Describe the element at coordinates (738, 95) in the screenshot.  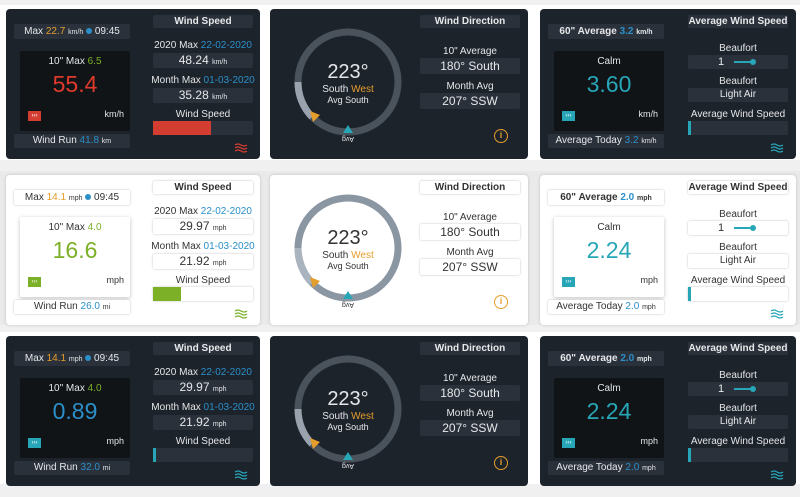
I see `beaufort-desc: Light Air` at that location.